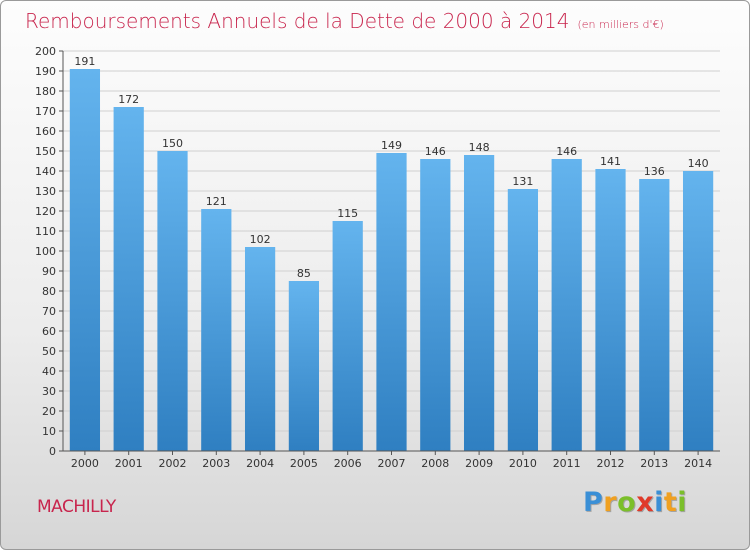 This screenshot has height=550, width=750. What do you see at coordinates (260, 239) in the screenshot?
I see `value-label-2004: 102` at bounding box center [260, 239].